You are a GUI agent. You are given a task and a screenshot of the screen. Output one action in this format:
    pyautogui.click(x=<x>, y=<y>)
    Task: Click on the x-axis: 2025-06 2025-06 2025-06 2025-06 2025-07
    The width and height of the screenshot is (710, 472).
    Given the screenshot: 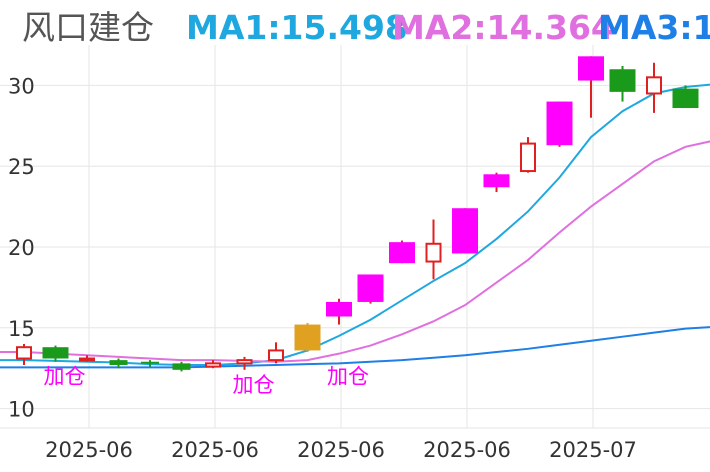 What is the action you would take?
    pyautogui.click(x=341, y=450)
    